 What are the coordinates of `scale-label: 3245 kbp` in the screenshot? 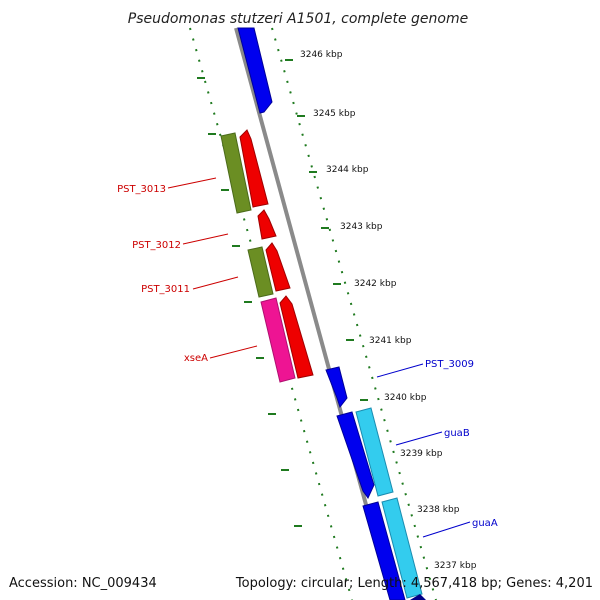 It's located at (334, 114).